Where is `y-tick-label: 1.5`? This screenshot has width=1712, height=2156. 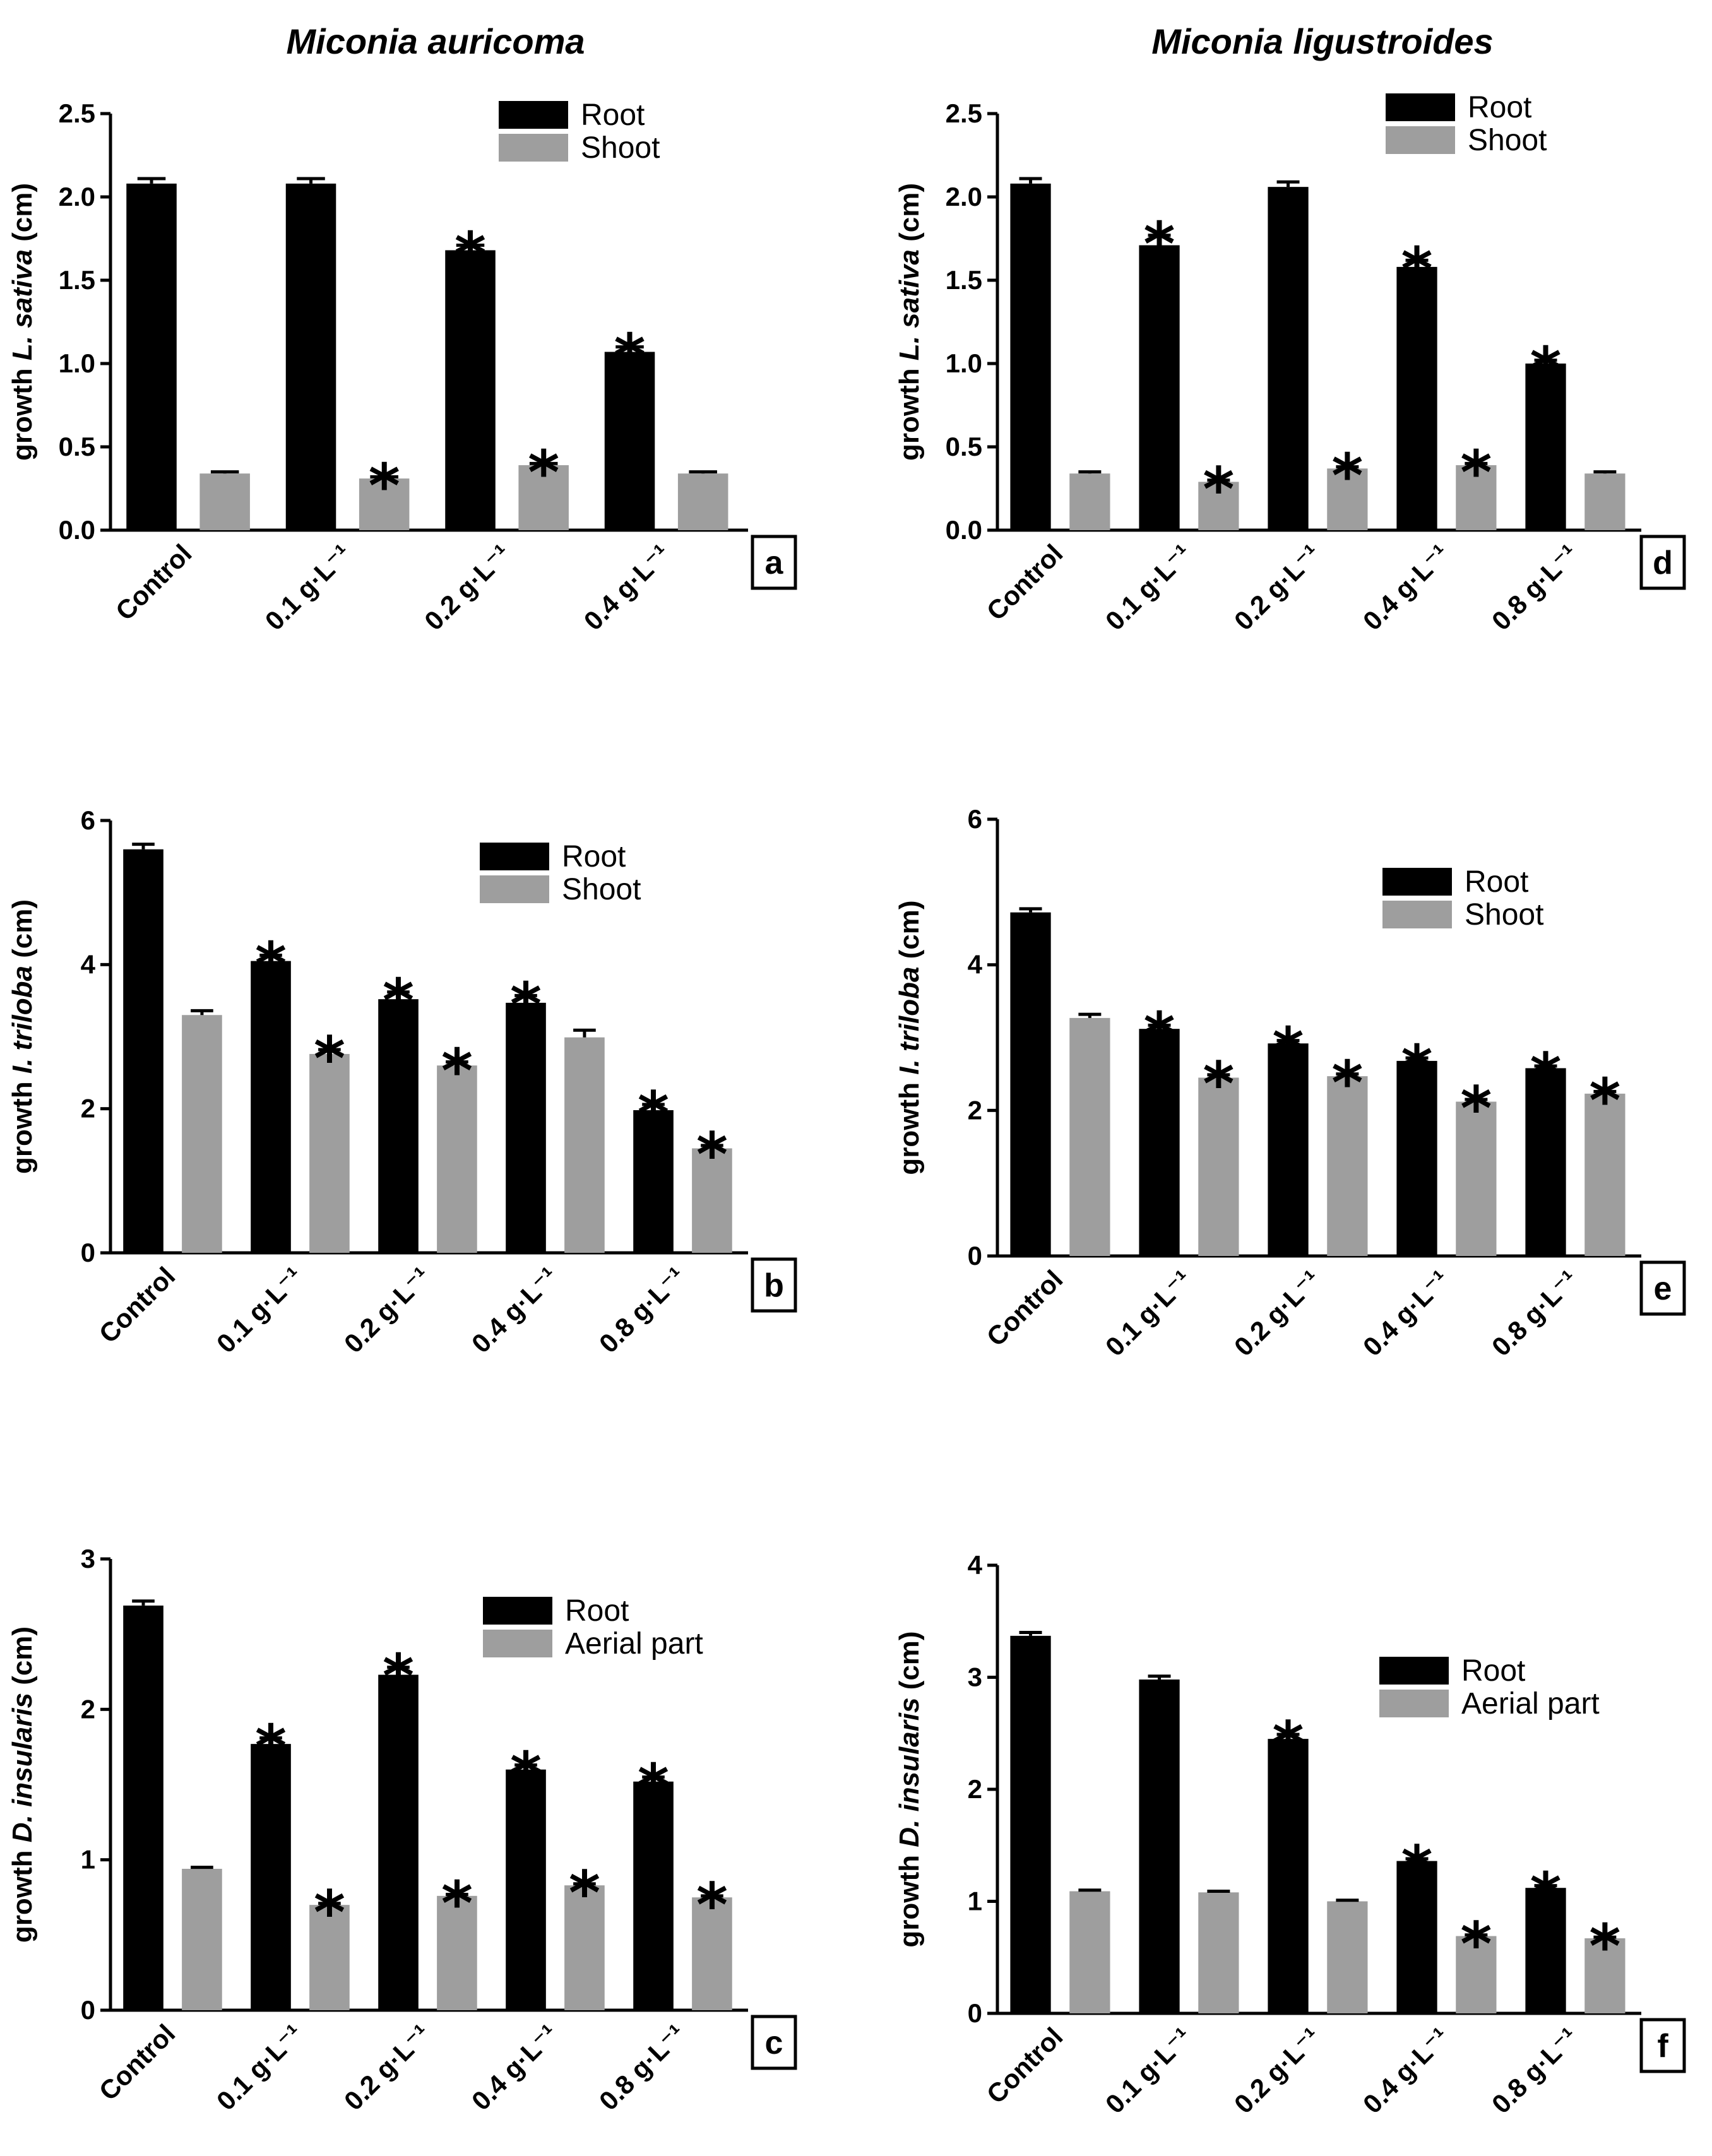
y-tick-label: 1.5 is located at coordinates (77, 280).